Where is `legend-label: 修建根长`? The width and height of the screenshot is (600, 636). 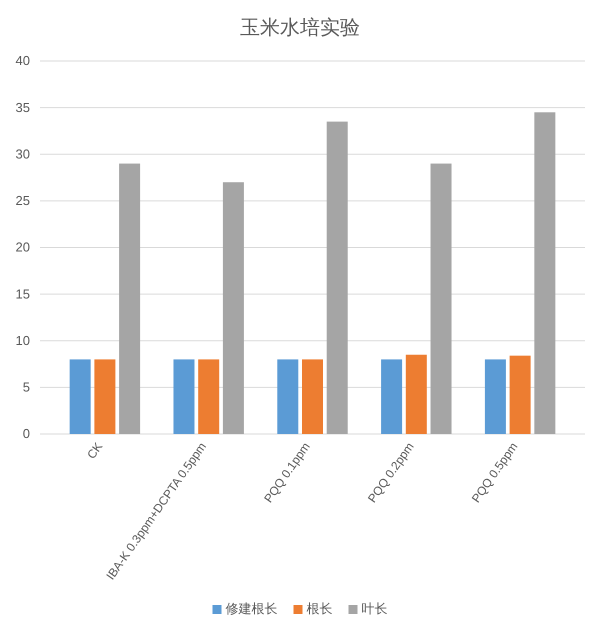
legend-label: 修建根长 is located at coordinates (252, 609).